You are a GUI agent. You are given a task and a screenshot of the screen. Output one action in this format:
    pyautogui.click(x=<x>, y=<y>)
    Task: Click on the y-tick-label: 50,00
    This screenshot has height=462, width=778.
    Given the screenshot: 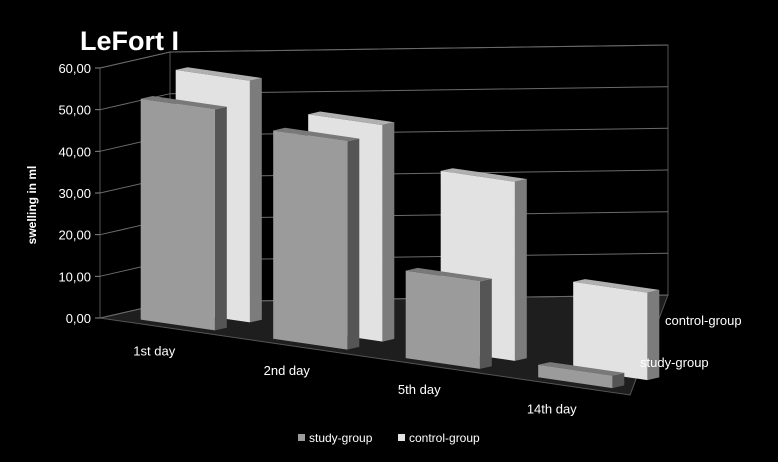 What is the action you would take?
    pyautogui.click(x=74, y=110)
    